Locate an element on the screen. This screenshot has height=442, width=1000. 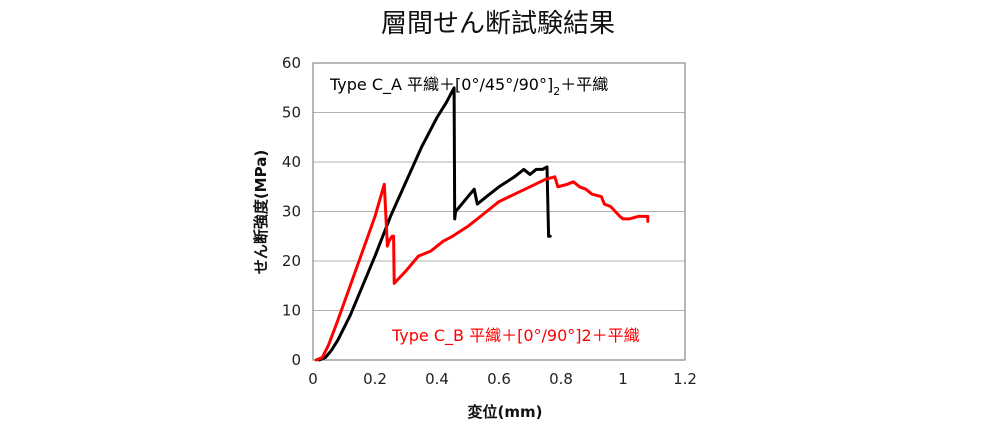
x-tick-label: 0.8 is located at coordinates (561, 379).